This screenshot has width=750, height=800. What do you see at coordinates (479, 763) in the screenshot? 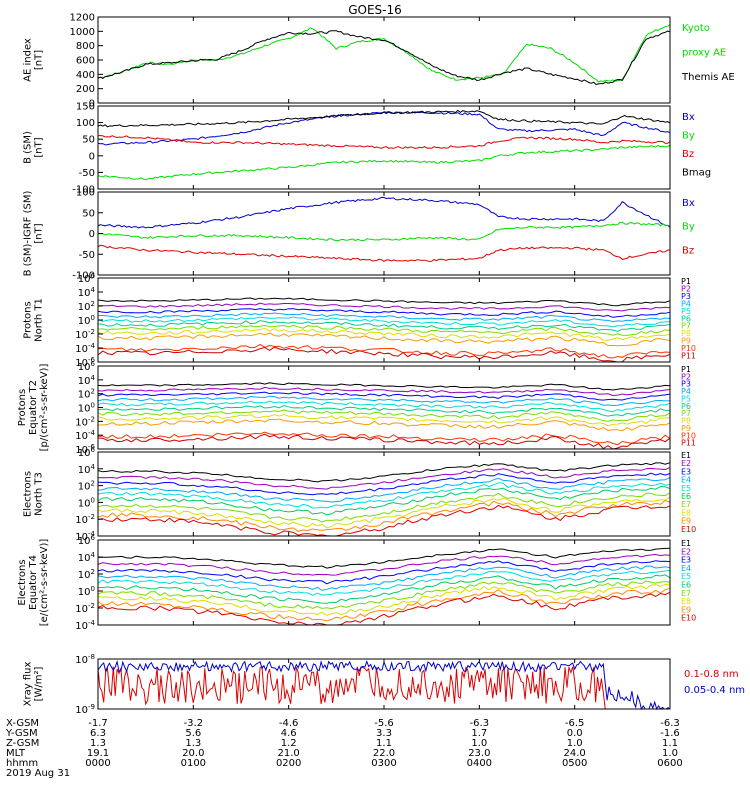
I see `ephemeris-cell-hhmm: 0400` at bounding box center [479, 763].